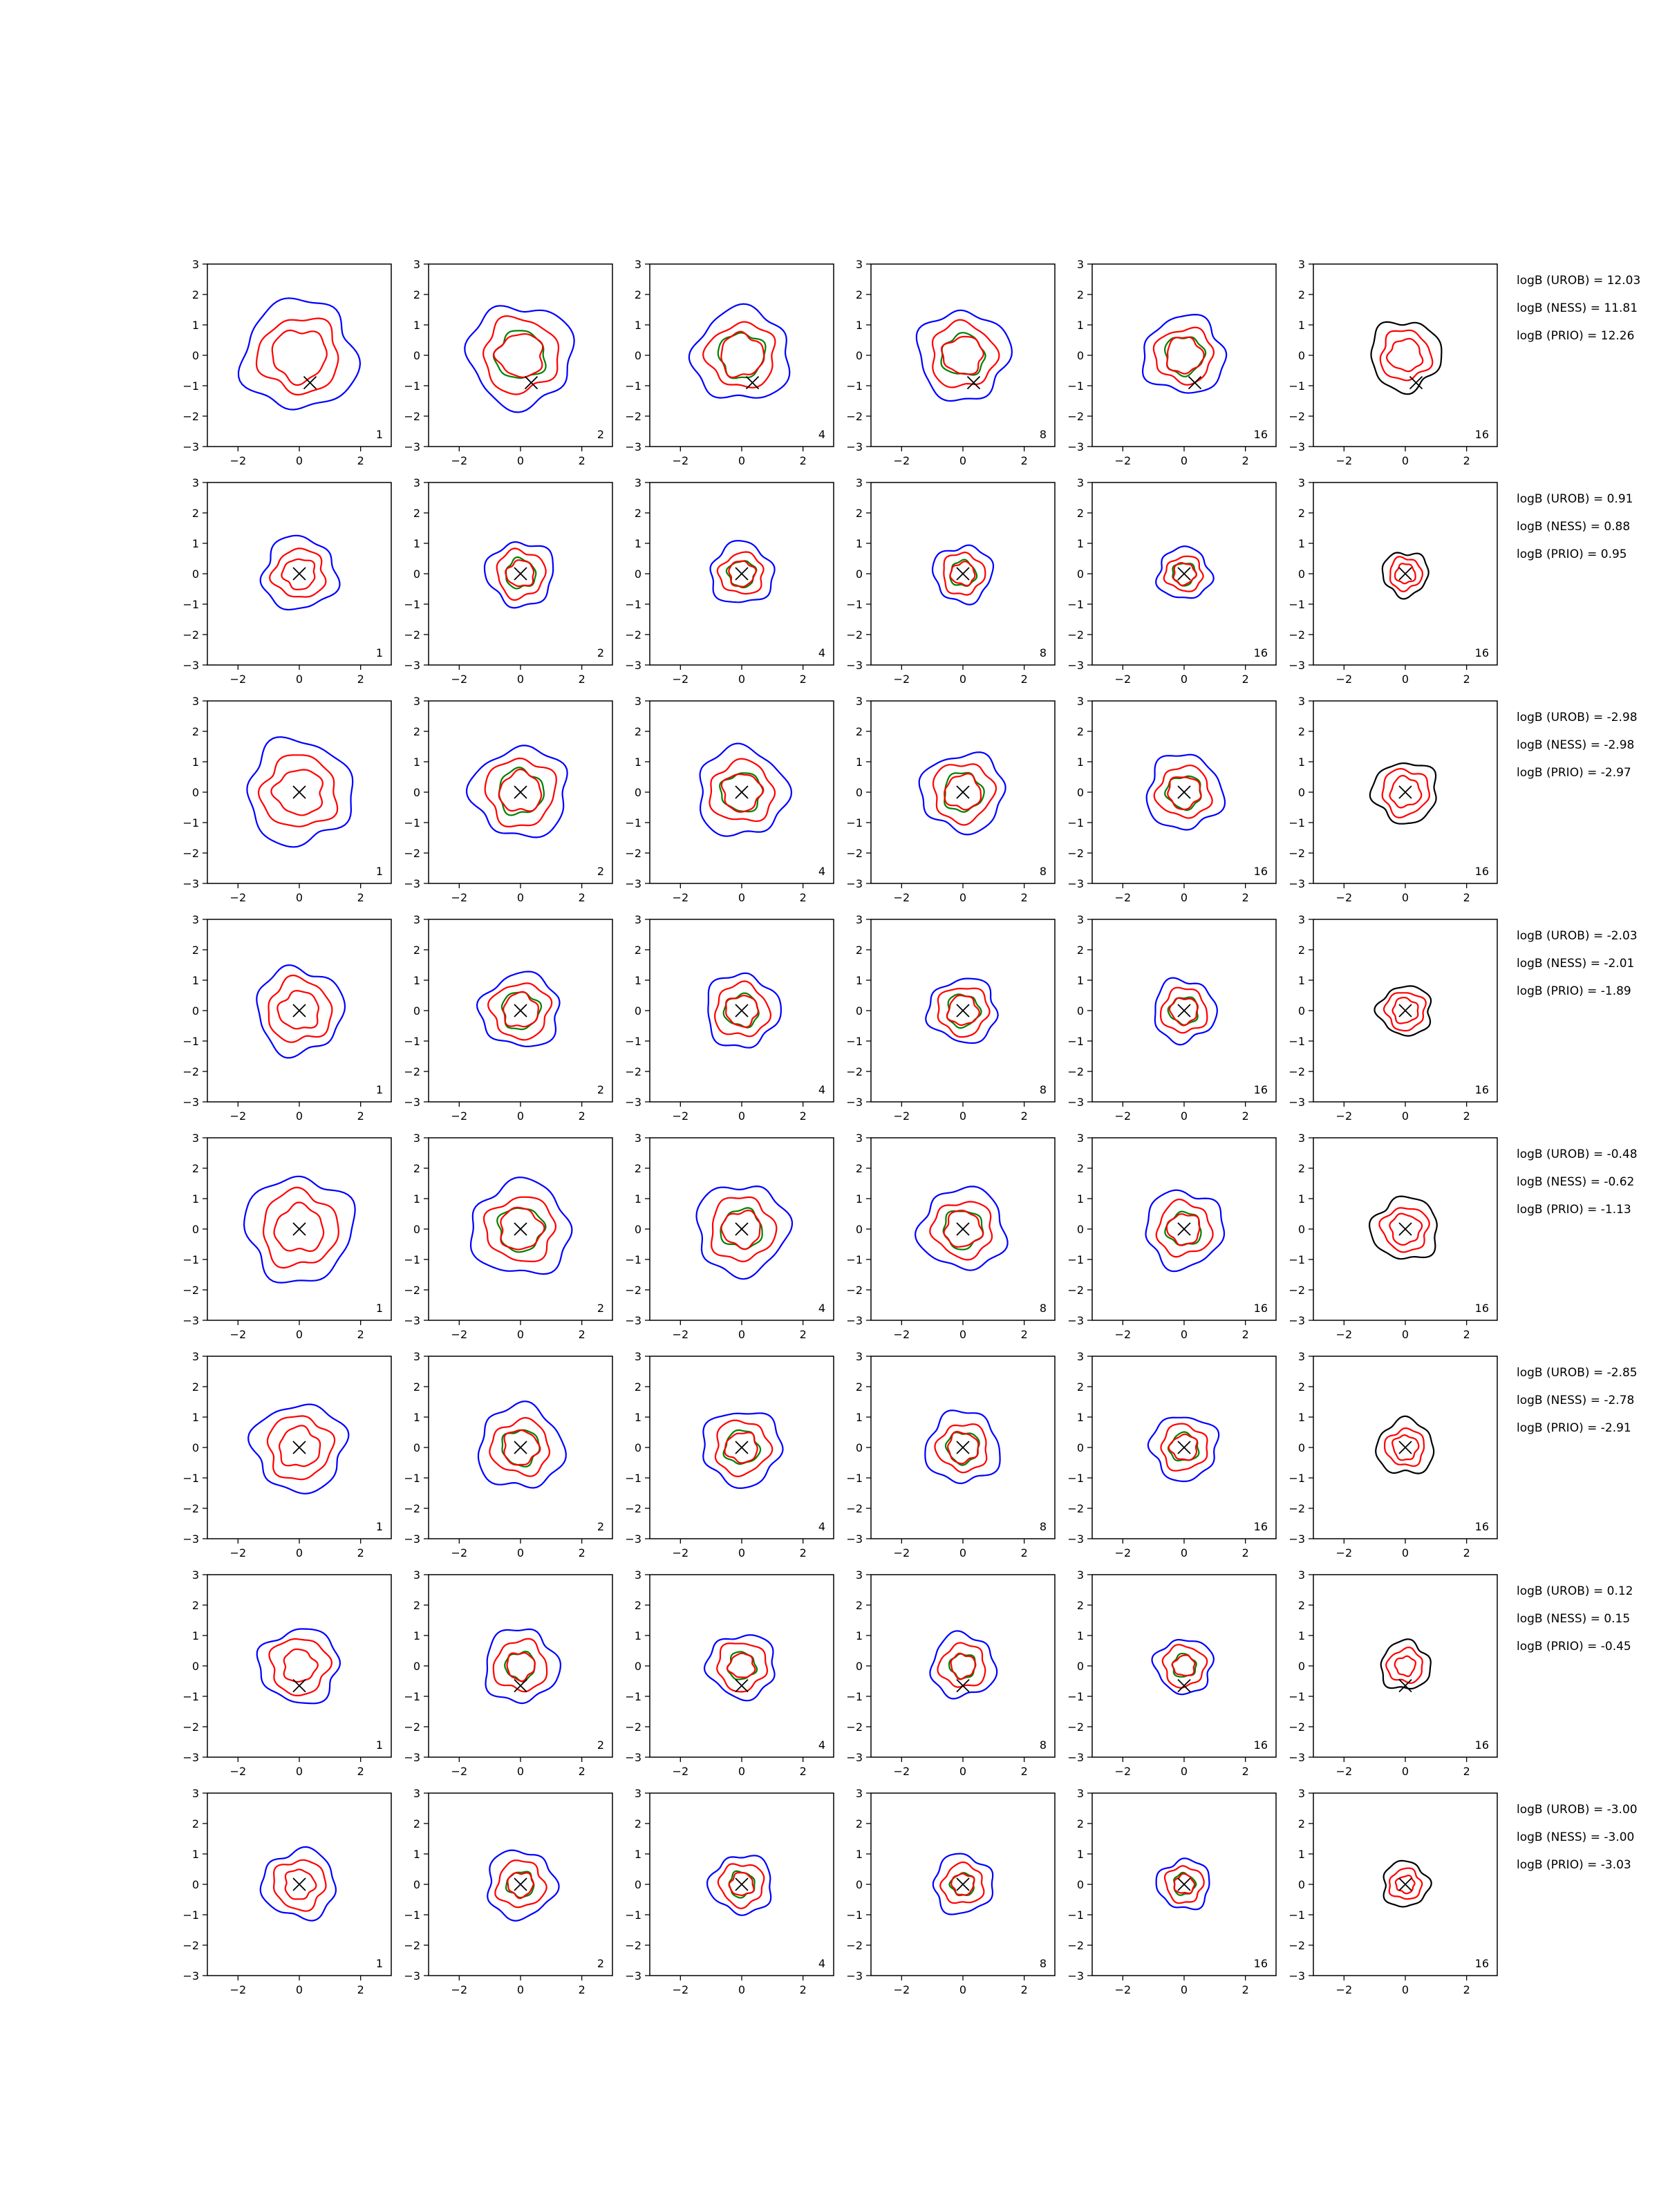 This screenshot has width=1659, height=2212. I want to click on logb-annotation: logB (NESS) = -2.78, so click(1576, 1400).